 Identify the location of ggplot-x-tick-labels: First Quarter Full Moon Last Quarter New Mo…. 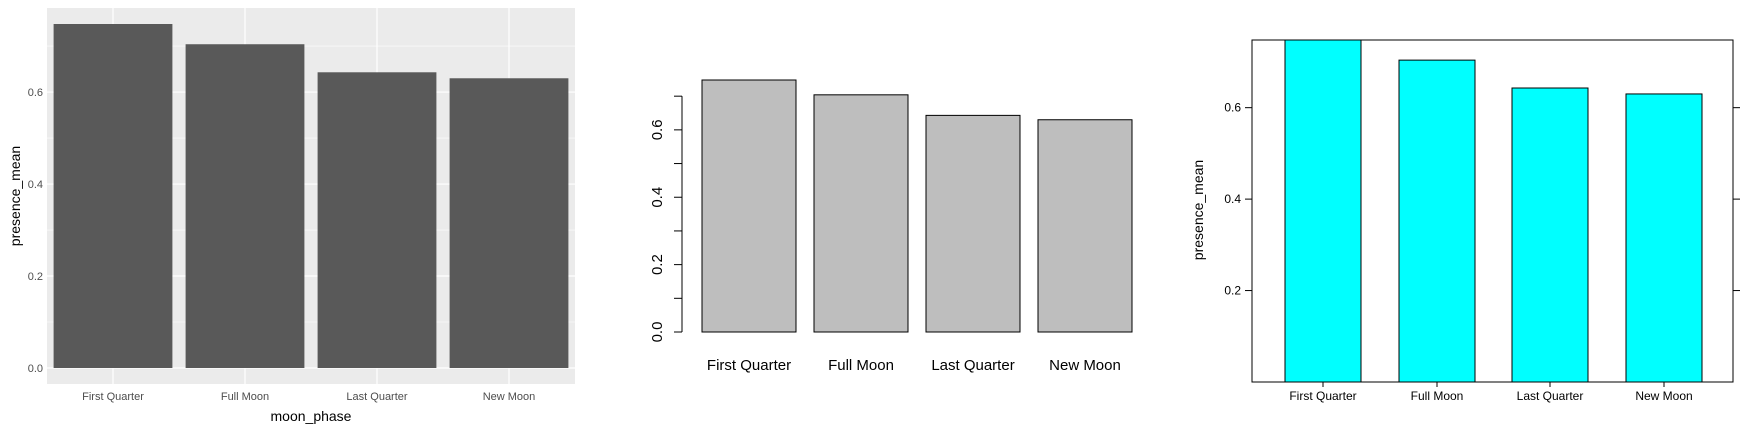
(308, 397).